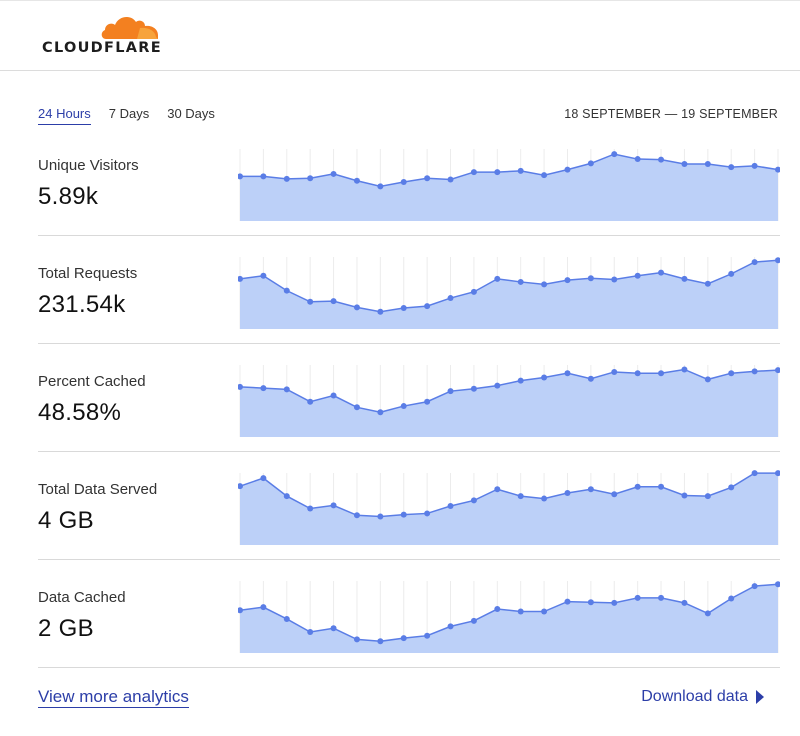 This screenshot has height=736, width=800. I want to click on tab-24-hours: 24 Hours, so click(64, 115).